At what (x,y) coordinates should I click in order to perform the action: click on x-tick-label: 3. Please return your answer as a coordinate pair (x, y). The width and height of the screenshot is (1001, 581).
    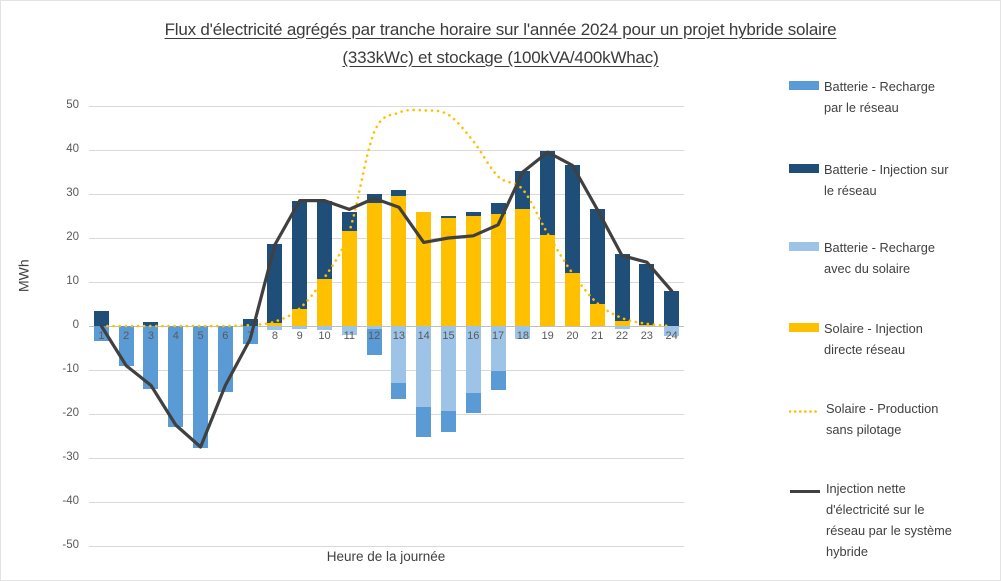
    Looking at the image, I should click on (151, 336).